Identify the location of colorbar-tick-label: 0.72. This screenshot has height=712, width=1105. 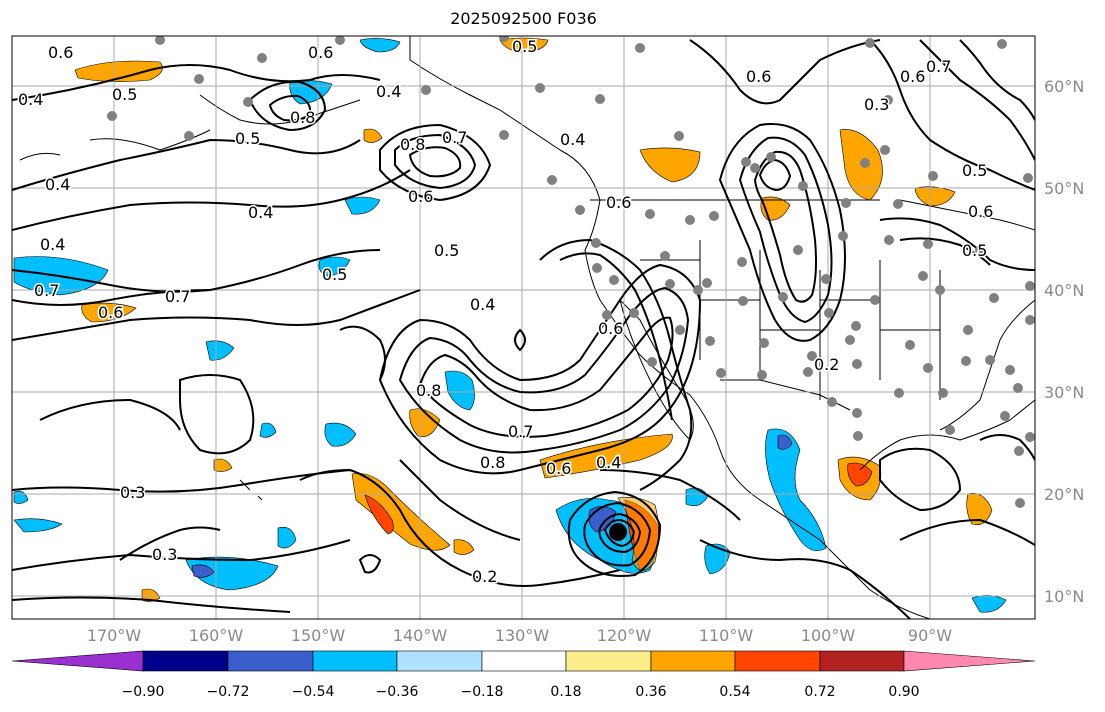
(820, 692).